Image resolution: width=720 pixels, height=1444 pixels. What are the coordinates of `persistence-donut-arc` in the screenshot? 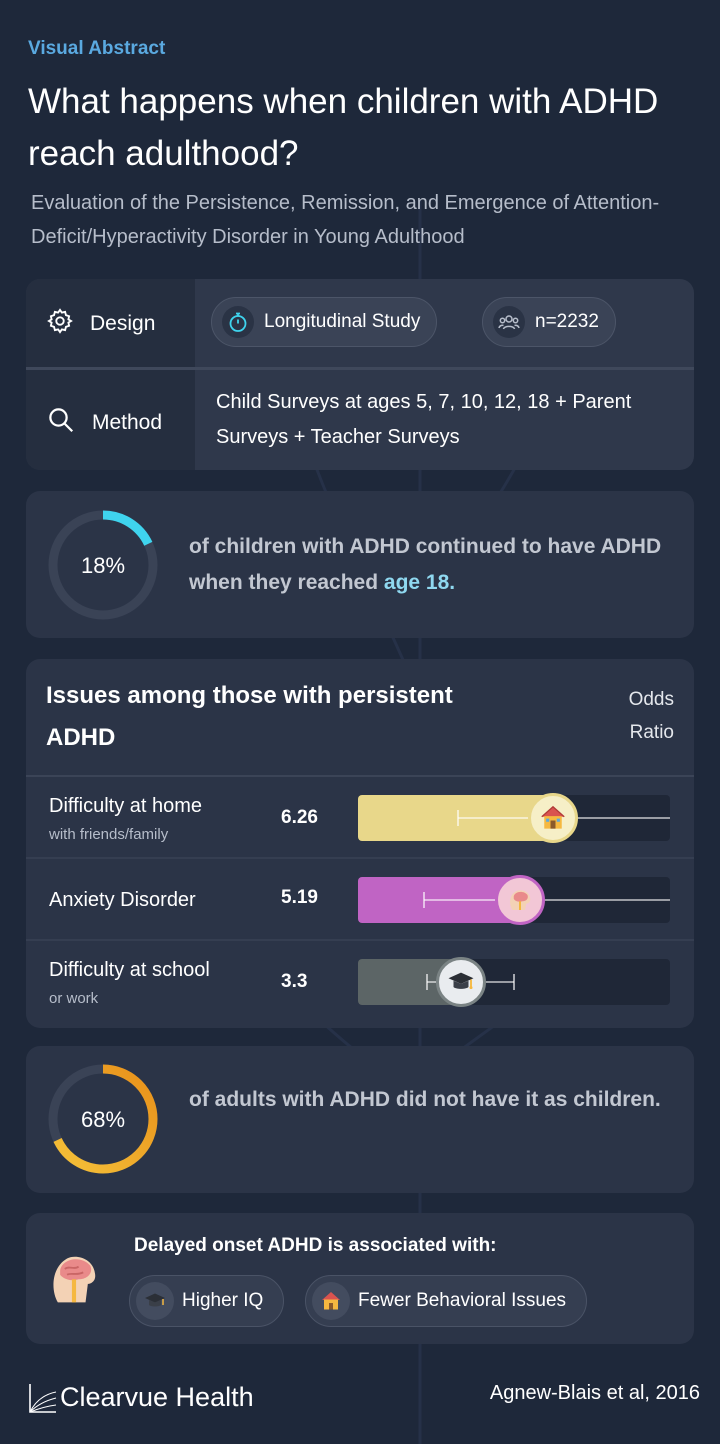 It's located at (103, 565).